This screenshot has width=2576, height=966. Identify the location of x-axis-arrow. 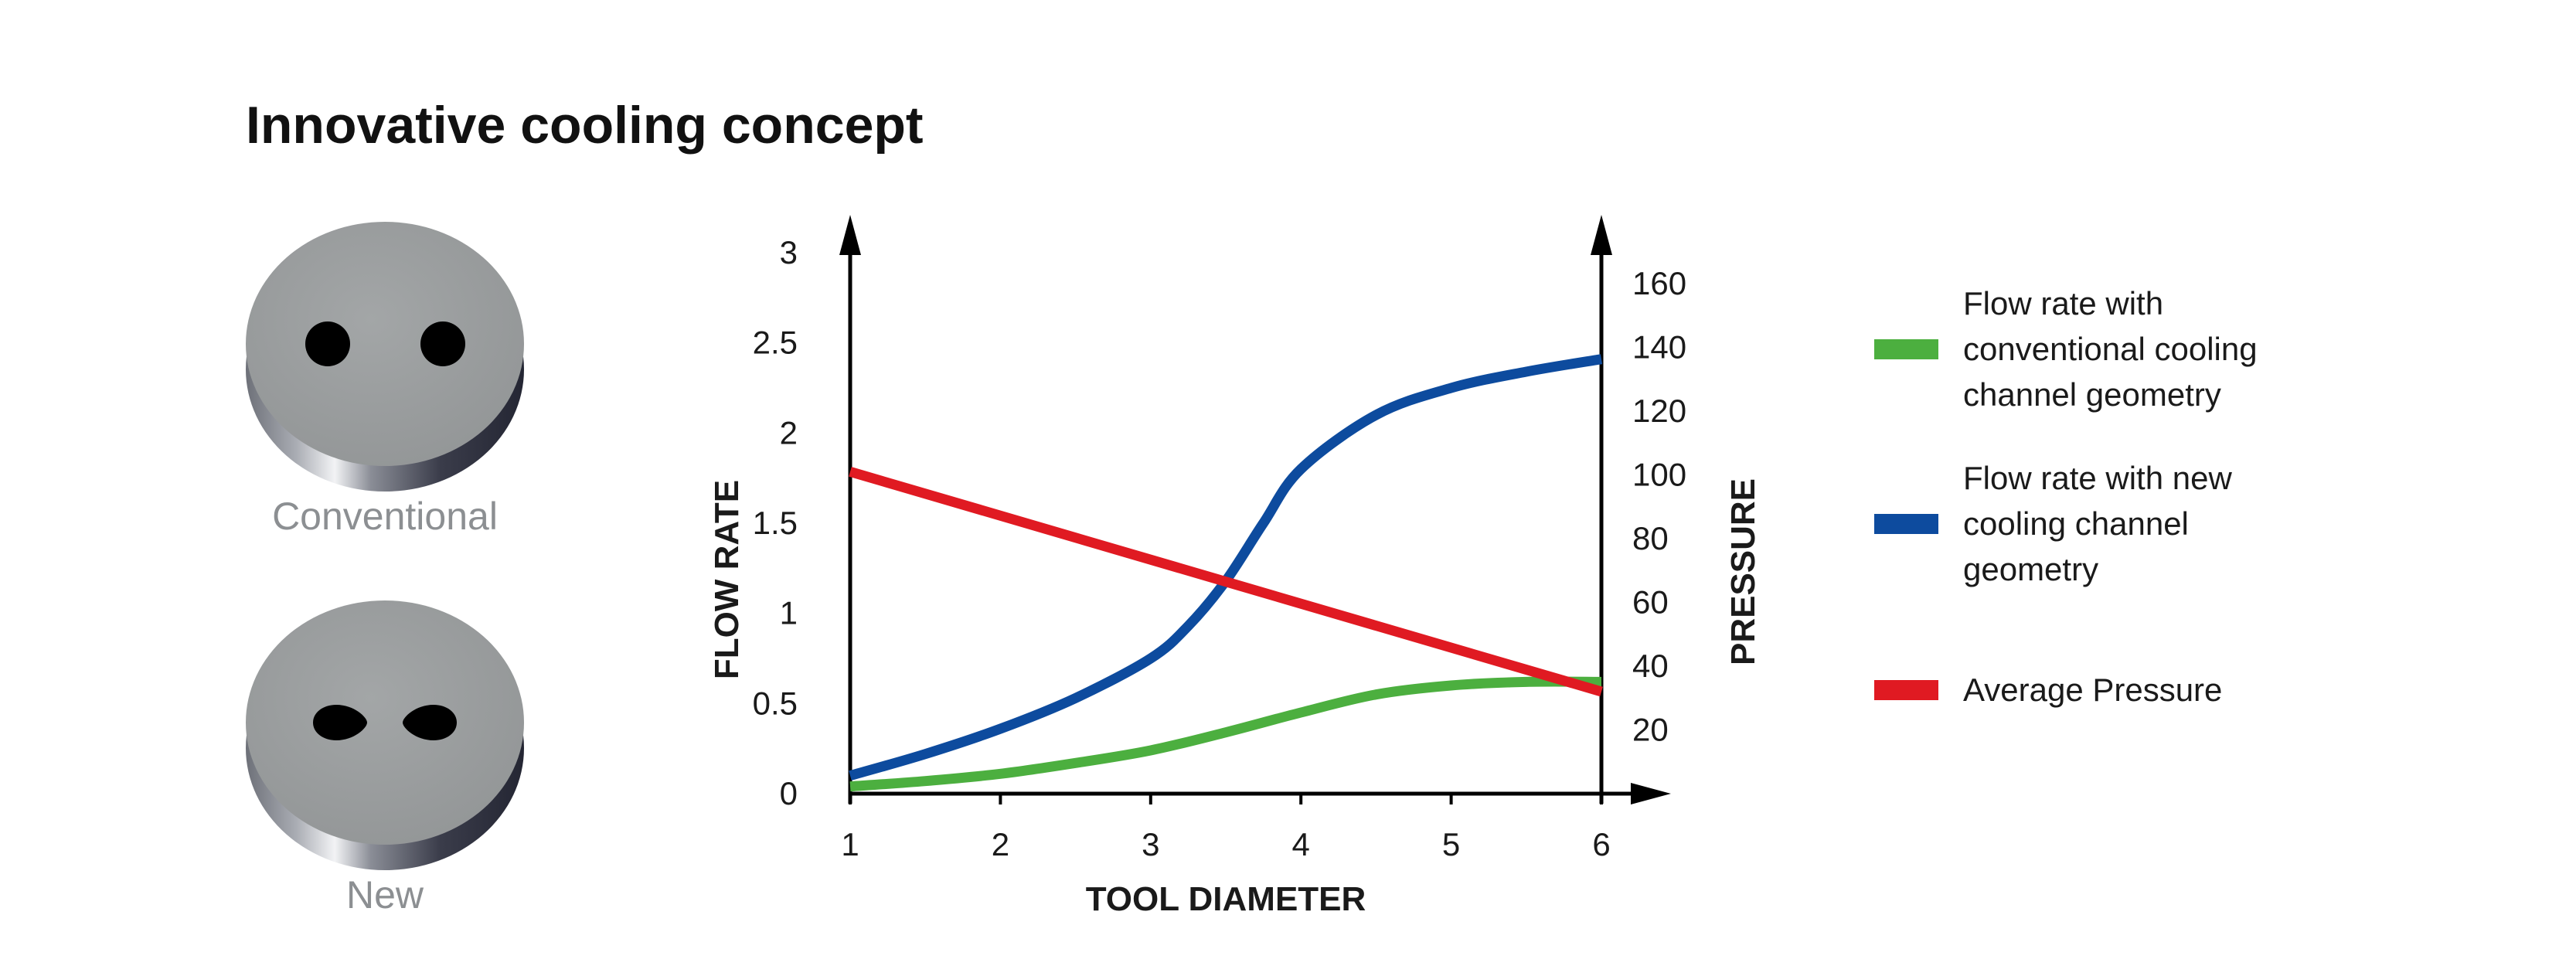
(1651, 793).